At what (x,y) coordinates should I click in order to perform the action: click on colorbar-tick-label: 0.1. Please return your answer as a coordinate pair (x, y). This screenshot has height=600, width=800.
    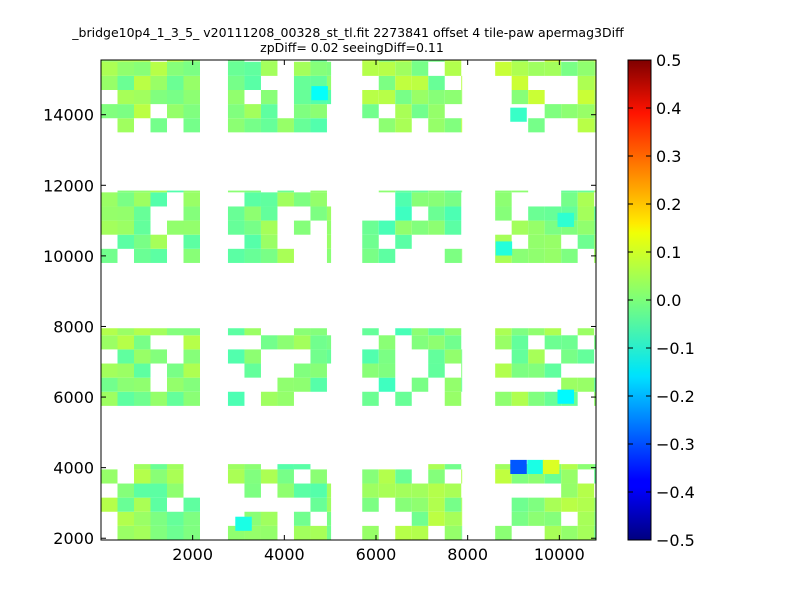
    Looking at the image, I should click on (668, 252).